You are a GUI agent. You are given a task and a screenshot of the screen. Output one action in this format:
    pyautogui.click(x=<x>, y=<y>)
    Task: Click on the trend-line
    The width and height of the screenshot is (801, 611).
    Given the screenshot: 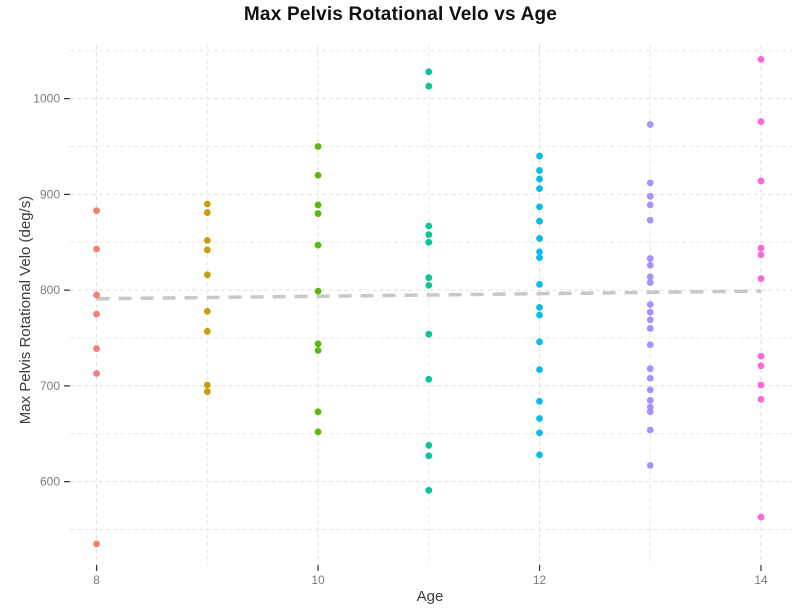 What is the action you would take?
    pyautogui.click(x=429, y=295)
    